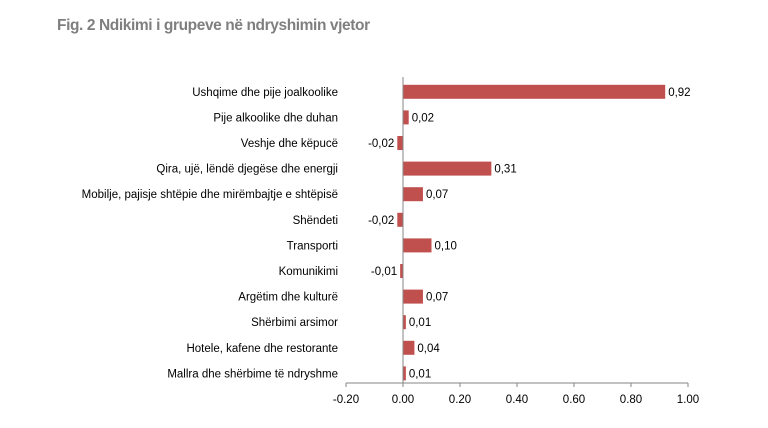  What do you see at coordinates (308, 272) in the screenshot?
I see `category-label: Komunikimi` at bounding box center [308, 272].